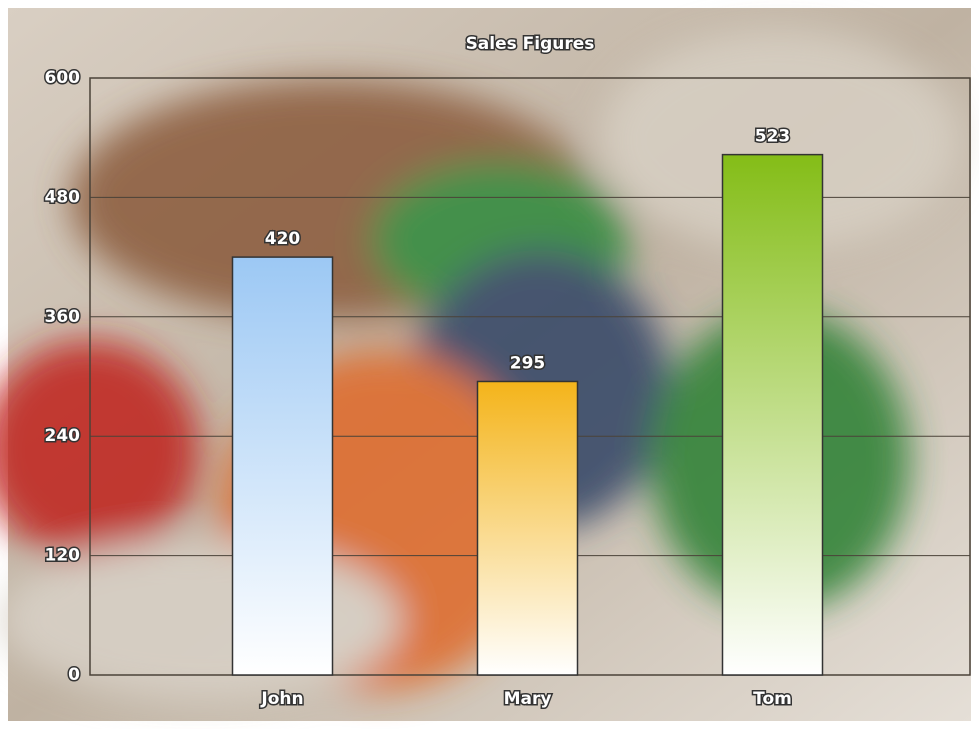 The height and width of the screenshot is (729, 979). I want to click on y-tick-label: 360, so click(63, 317).